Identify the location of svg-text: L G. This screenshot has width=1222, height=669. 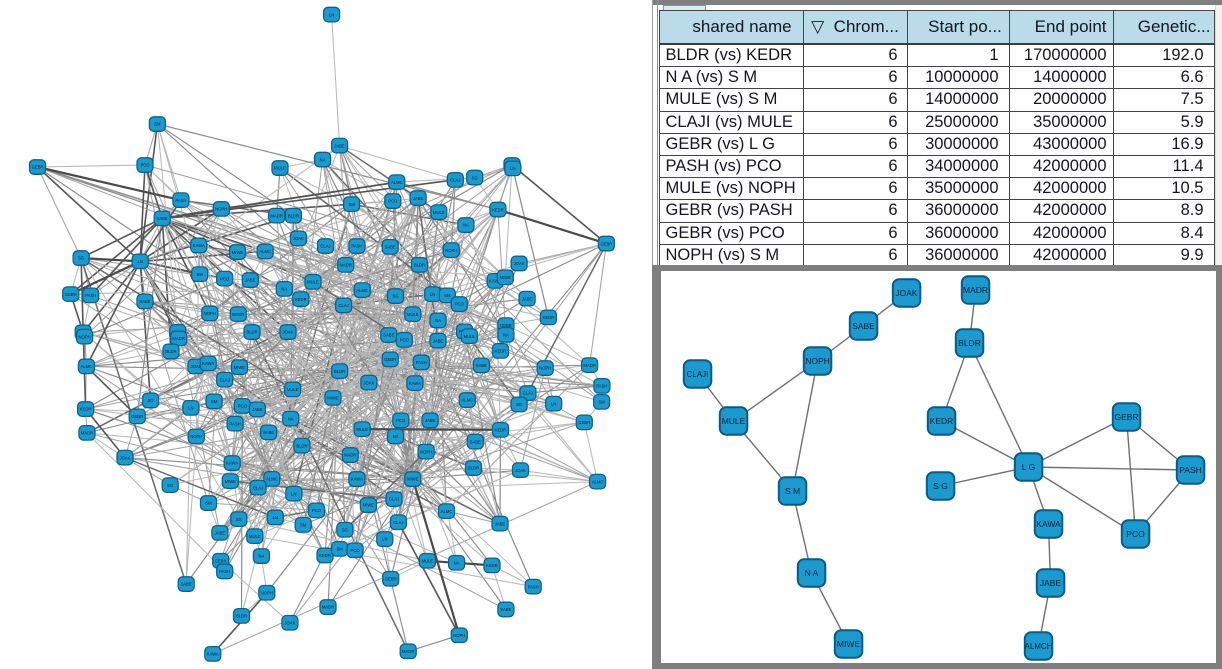
(1027, 467).